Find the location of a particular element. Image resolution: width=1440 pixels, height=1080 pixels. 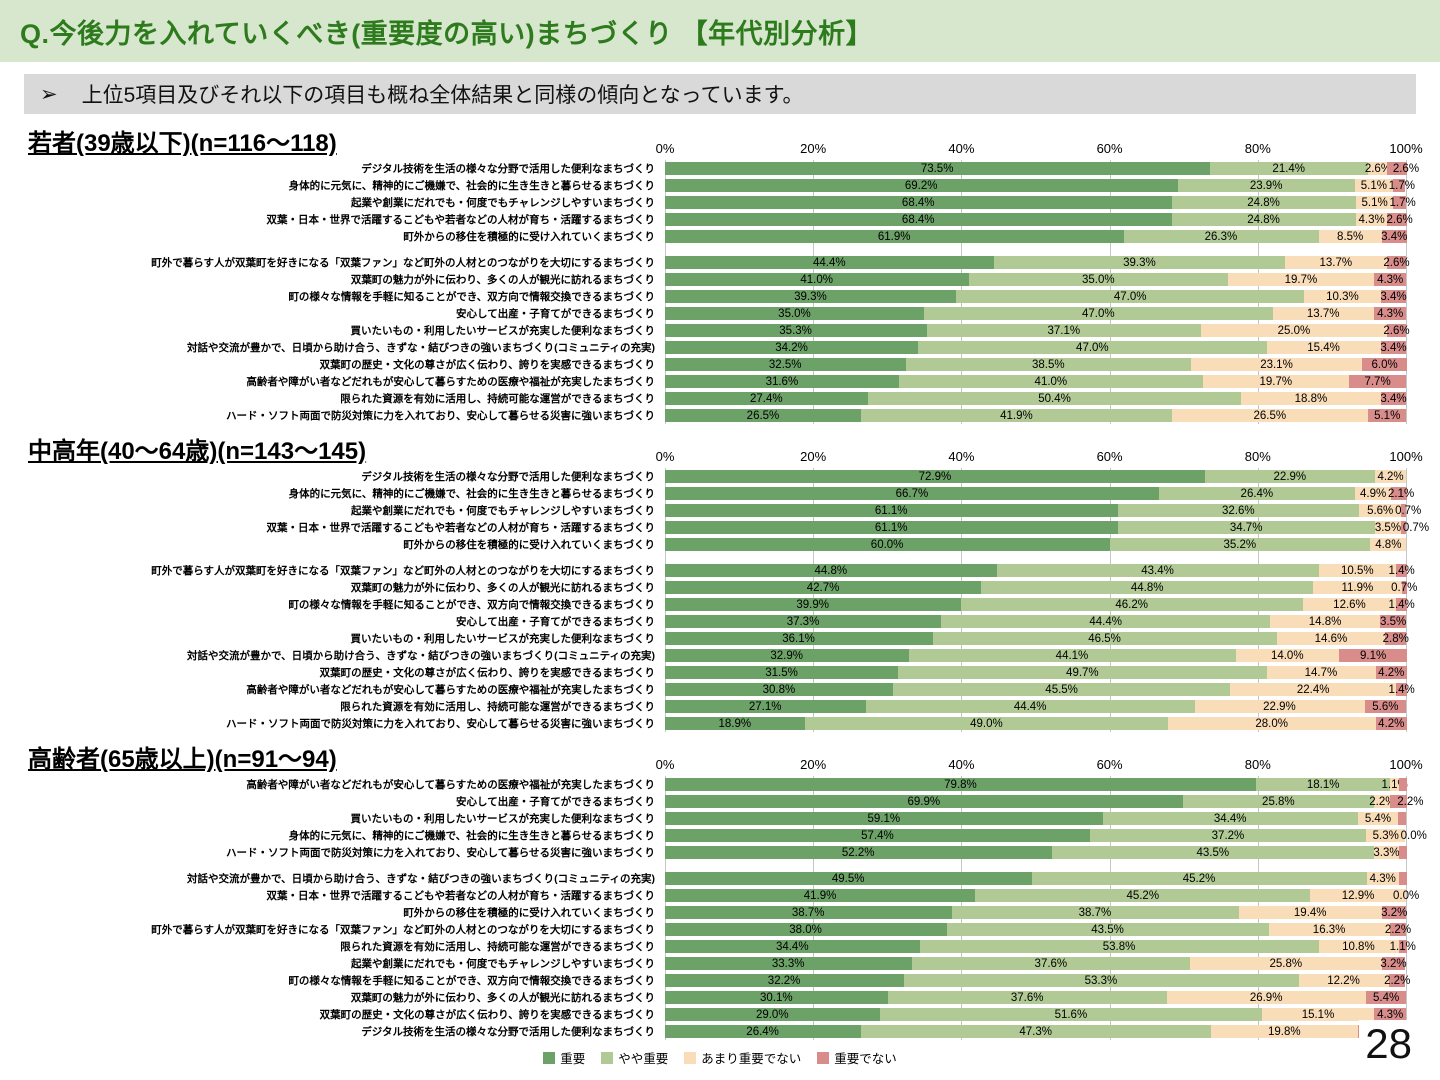

value-label: 69.2% is located at coordinates (921, 185).